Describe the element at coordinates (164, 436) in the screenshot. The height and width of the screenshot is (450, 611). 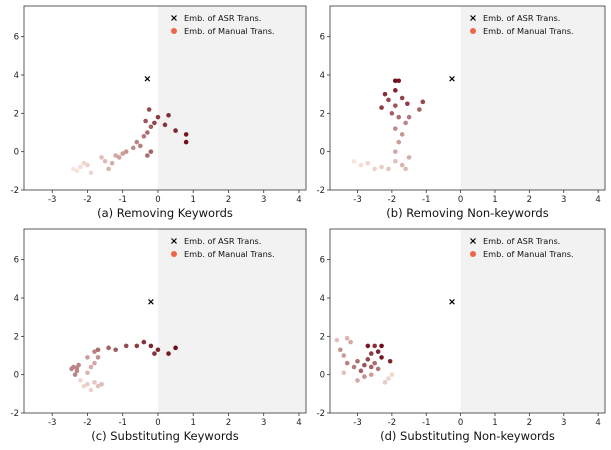
I see `panel-caption: (c) Substituting Keywords` at that location.